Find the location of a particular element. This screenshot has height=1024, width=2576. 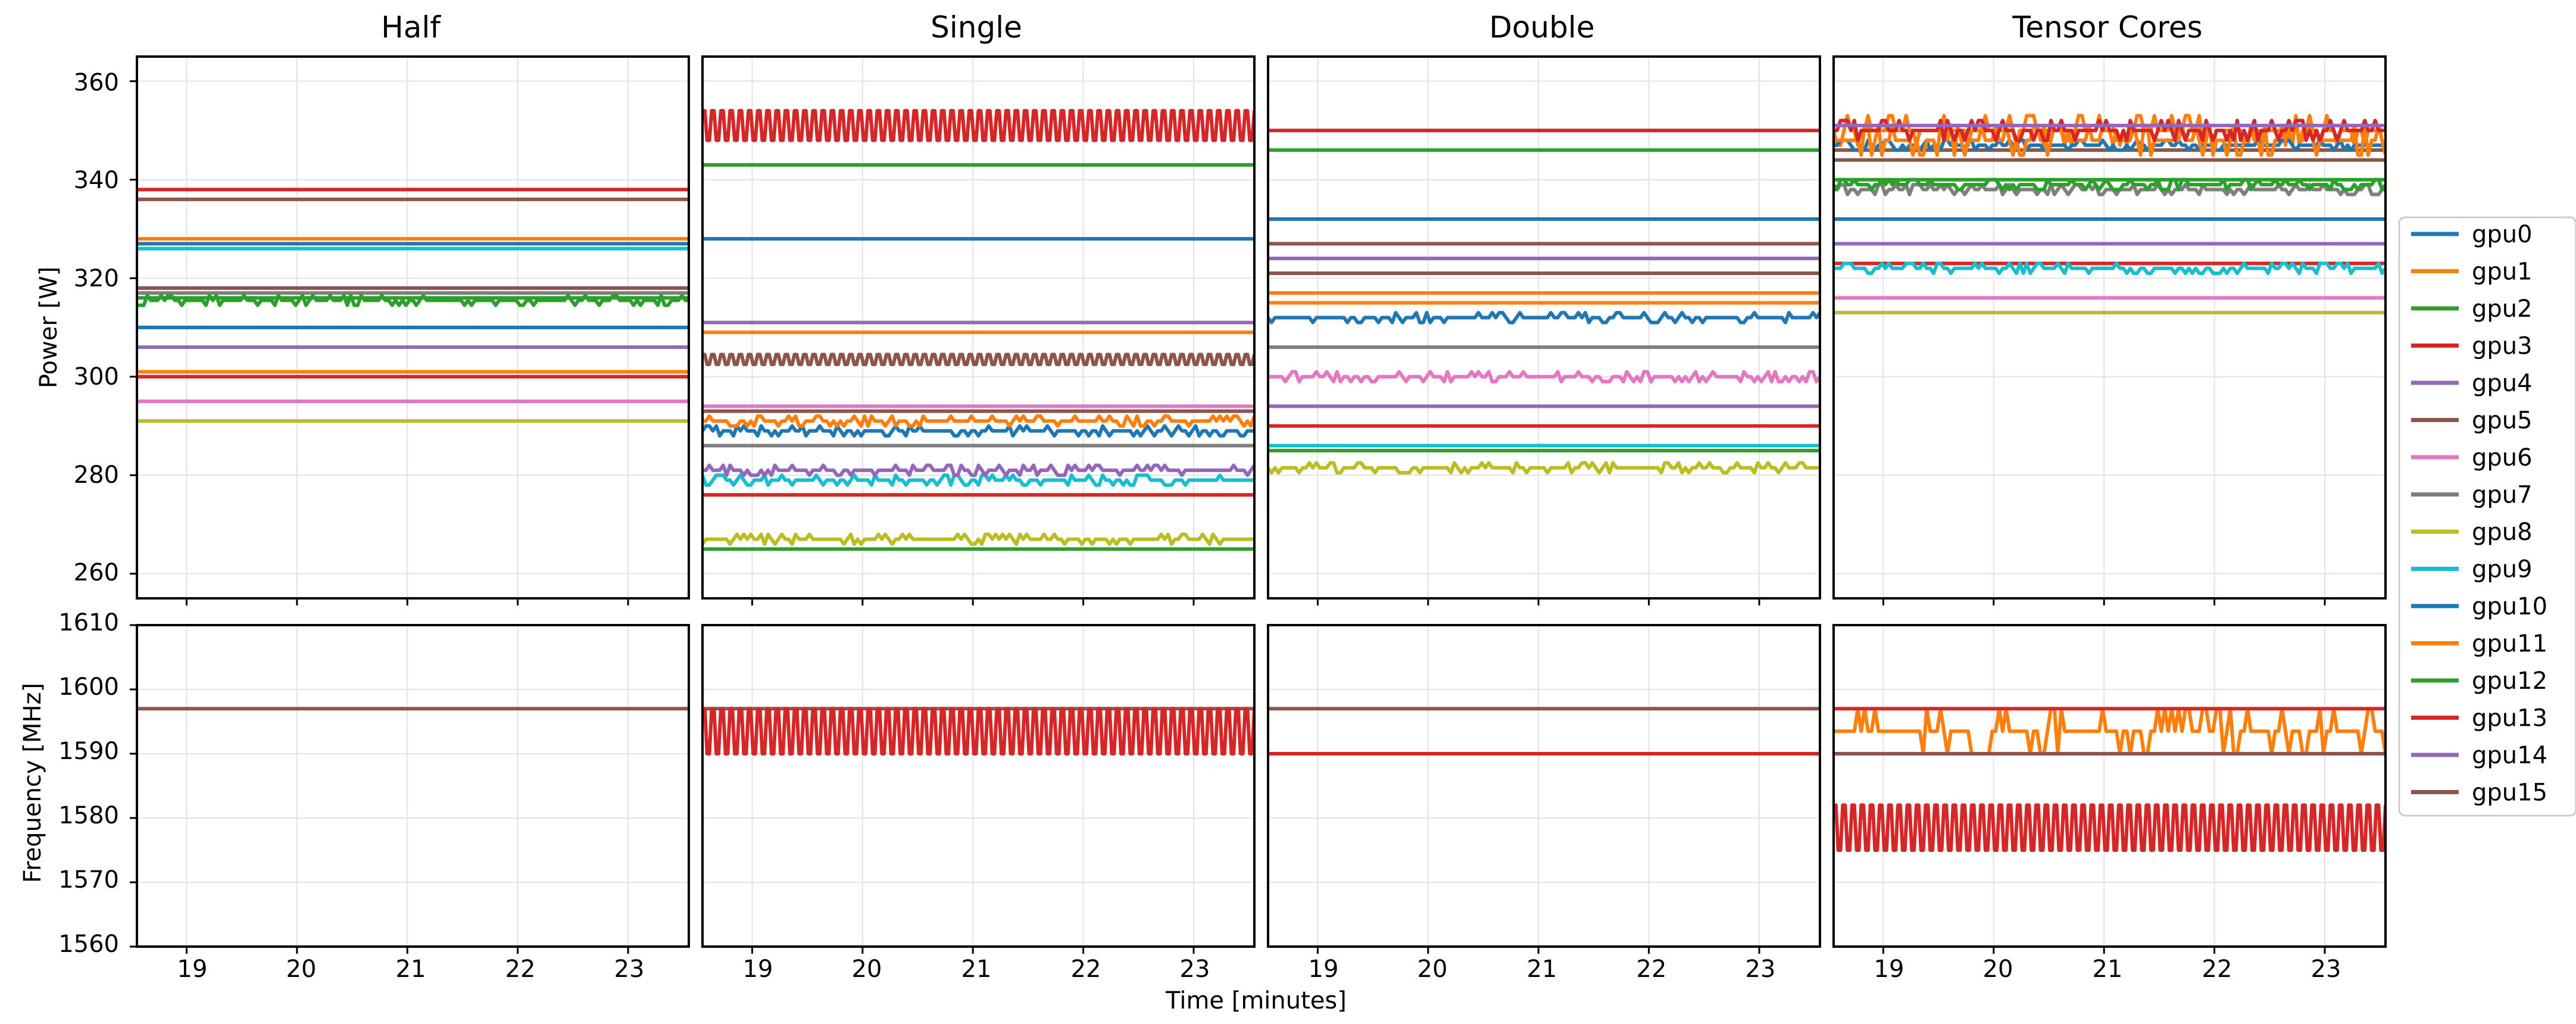

legend-item-gpu2: gpu2 is located at coordinates (2472, 309).